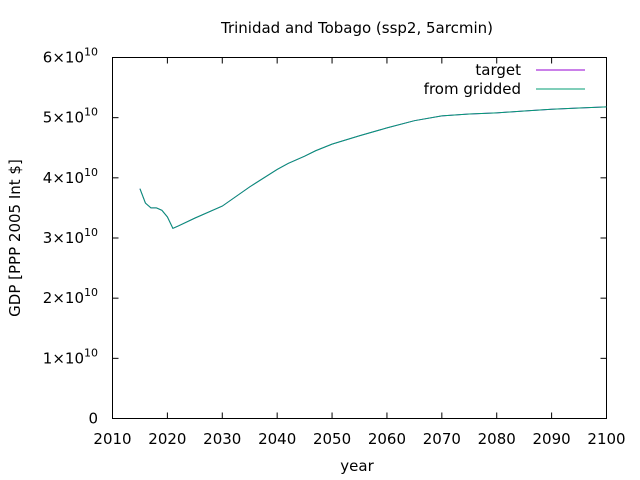 This screenshot has height=480, width=640. What do you see at coordinates (332, 439) in the screenshot?
I see `x-tick-label: 2050` at bounding box center [332, 439].